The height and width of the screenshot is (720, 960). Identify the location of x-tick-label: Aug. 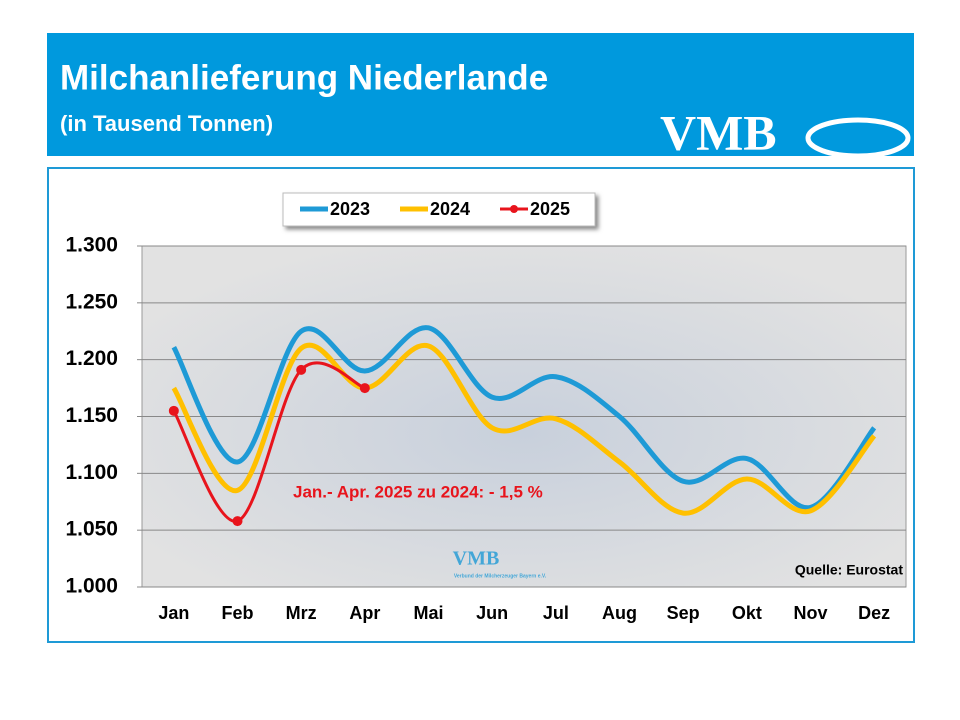
(619, 613).